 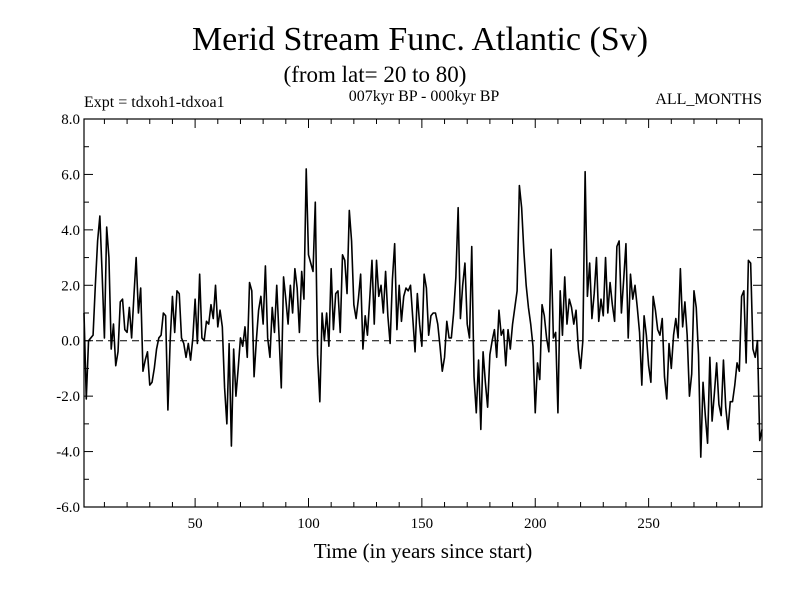 What do you see at coordinates (70, 286) in the screenshot?
I see `y-tick-label: 2.0` at bounding box center [70, 286].